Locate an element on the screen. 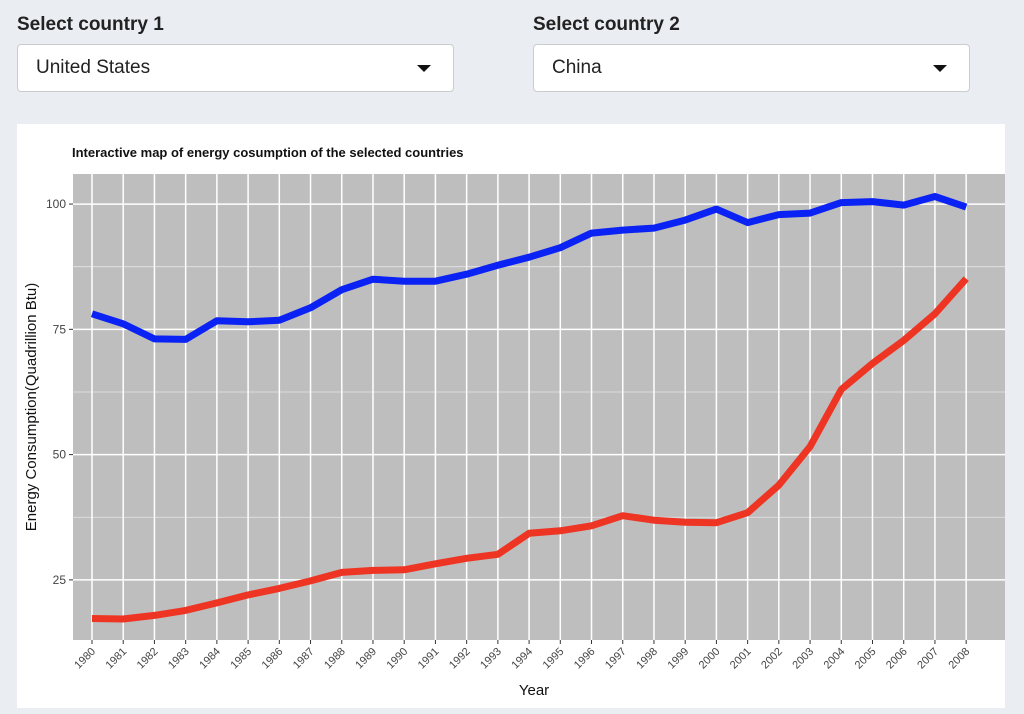  country1-dropdown: United States is located at coordinates (235, 68).